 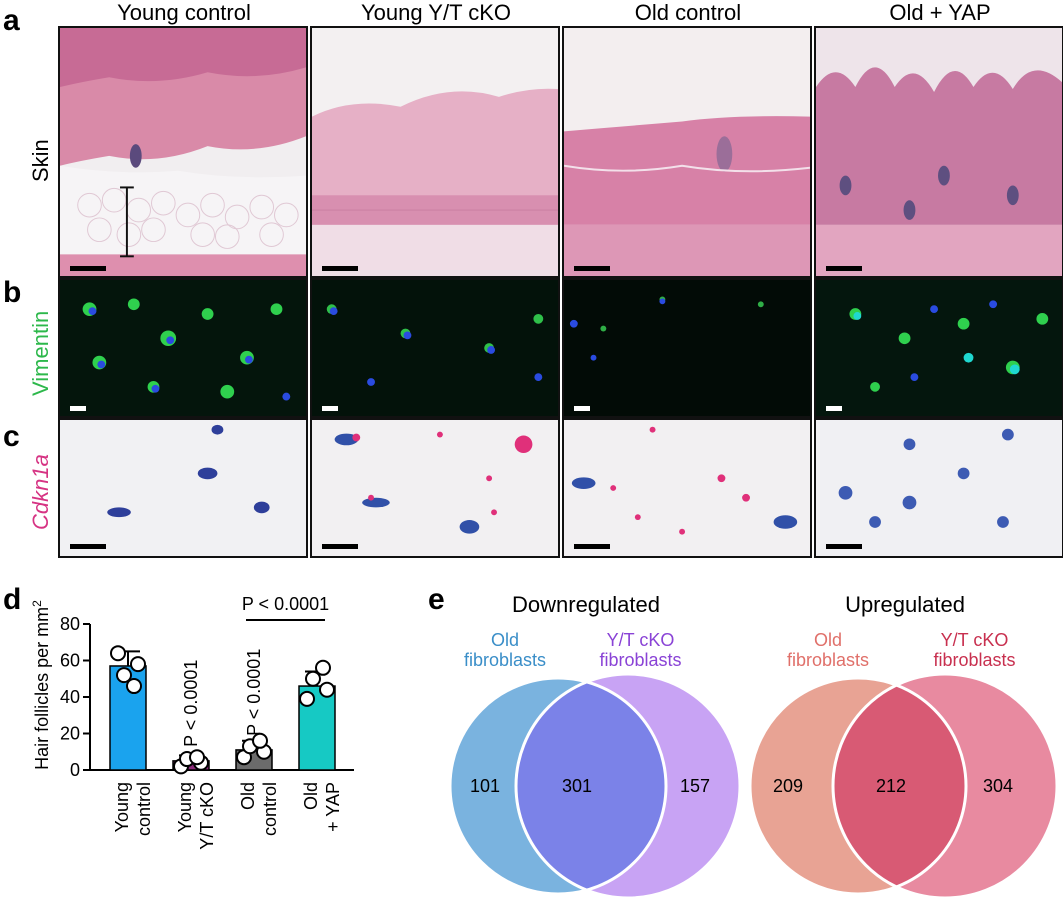 I want to click on skin-image-young-control, so click(x=183, y=152).